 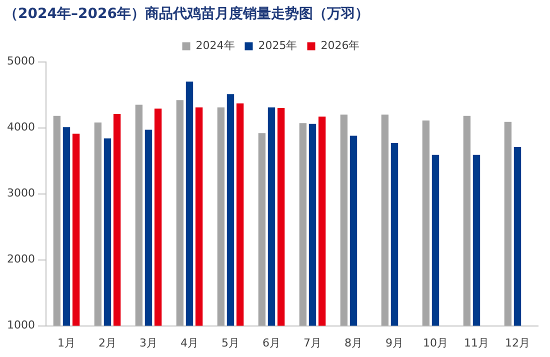 I want to click on y-tick-label: 2000, so click(x=20, y=259).